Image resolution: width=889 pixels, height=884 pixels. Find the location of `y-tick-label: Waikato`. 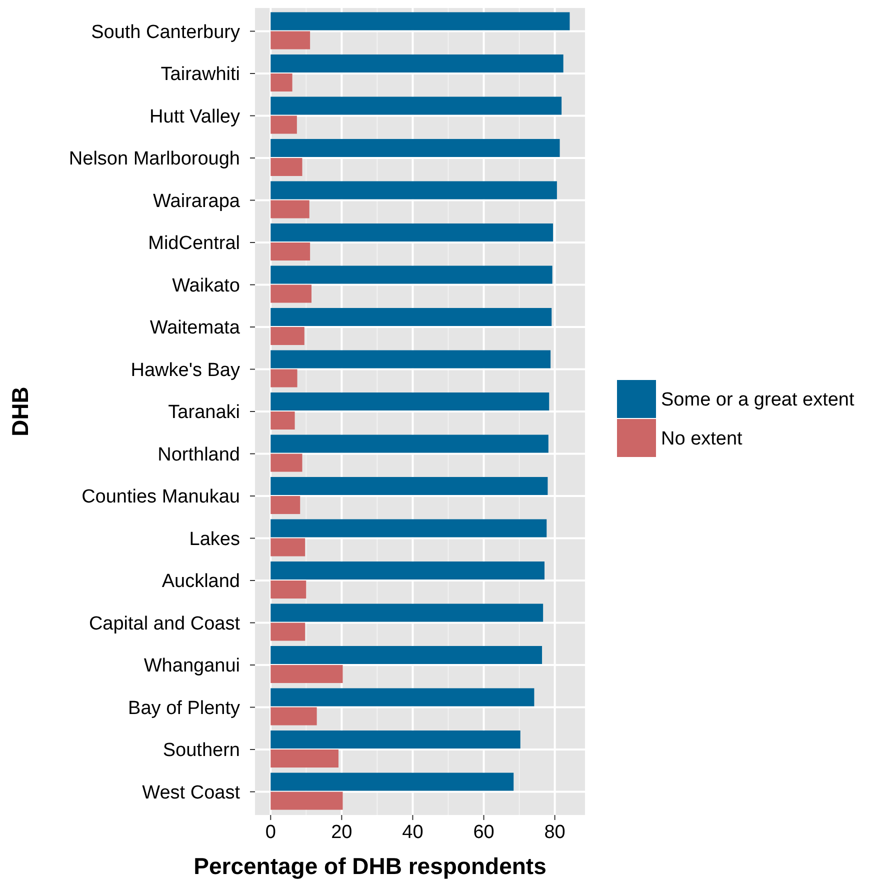

y-tick-label: Waikato is located at coordinates (206, 285).